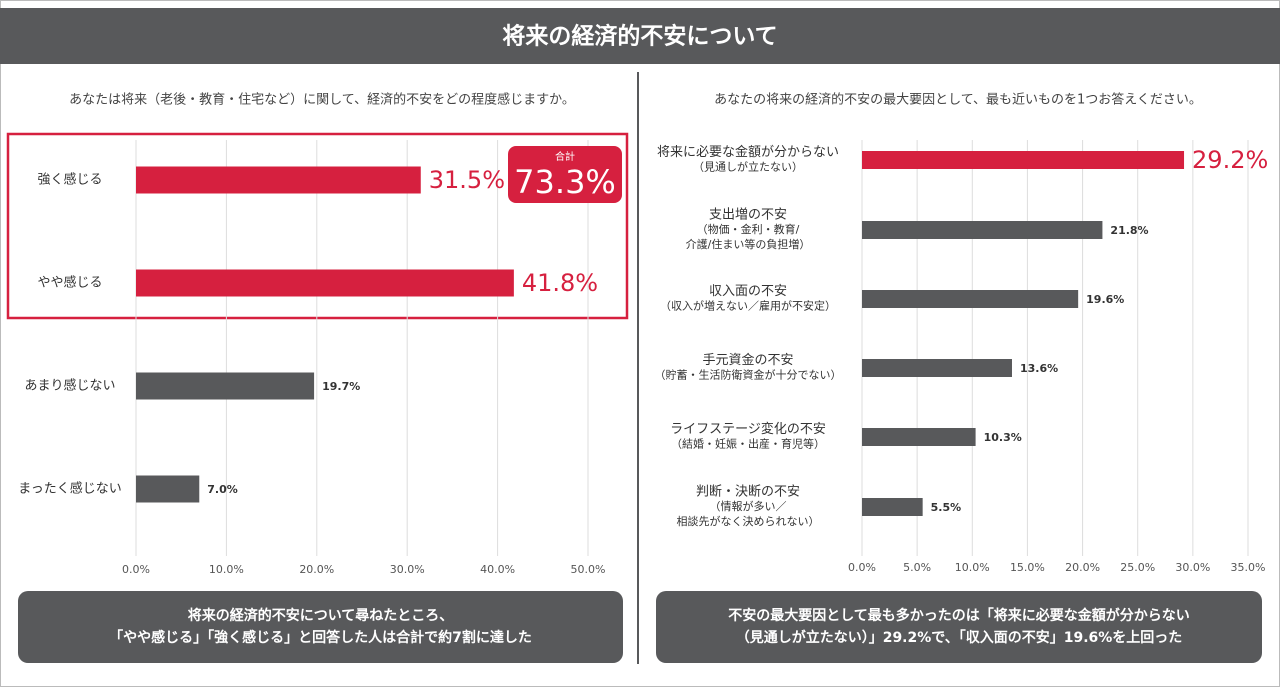  Describe the element at coordinates (69, 386) in the screenshot. I see `category-label: あまり感じない` at that location.